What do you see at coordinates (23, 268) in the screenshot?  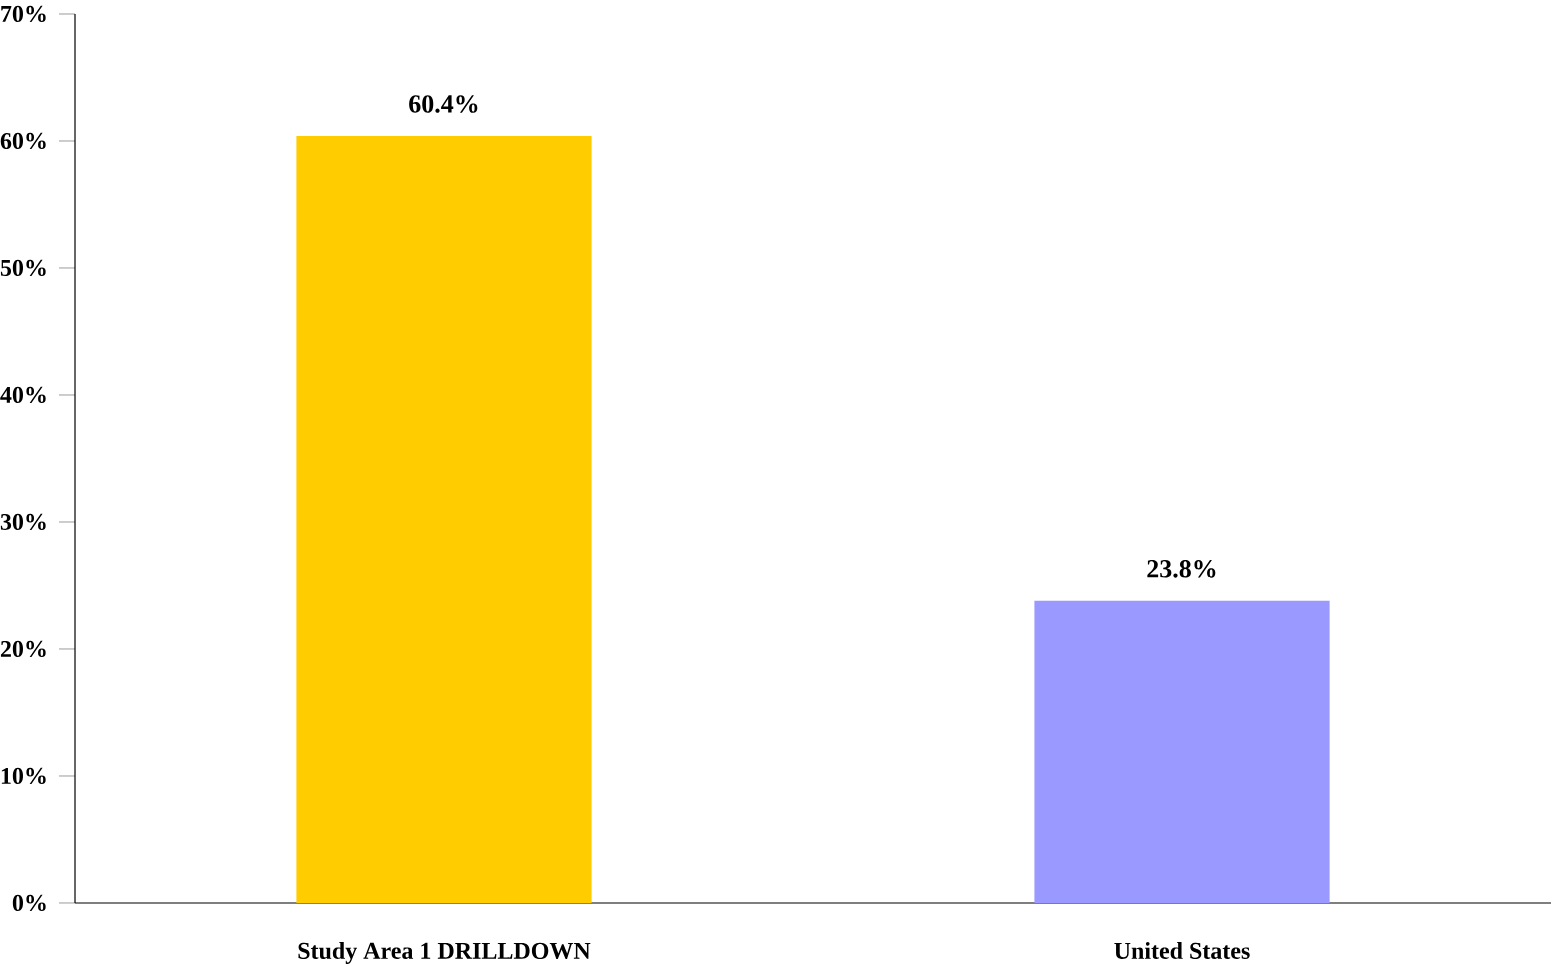 I see `y-tick-label: 50%` at bounding box center [23, 268].